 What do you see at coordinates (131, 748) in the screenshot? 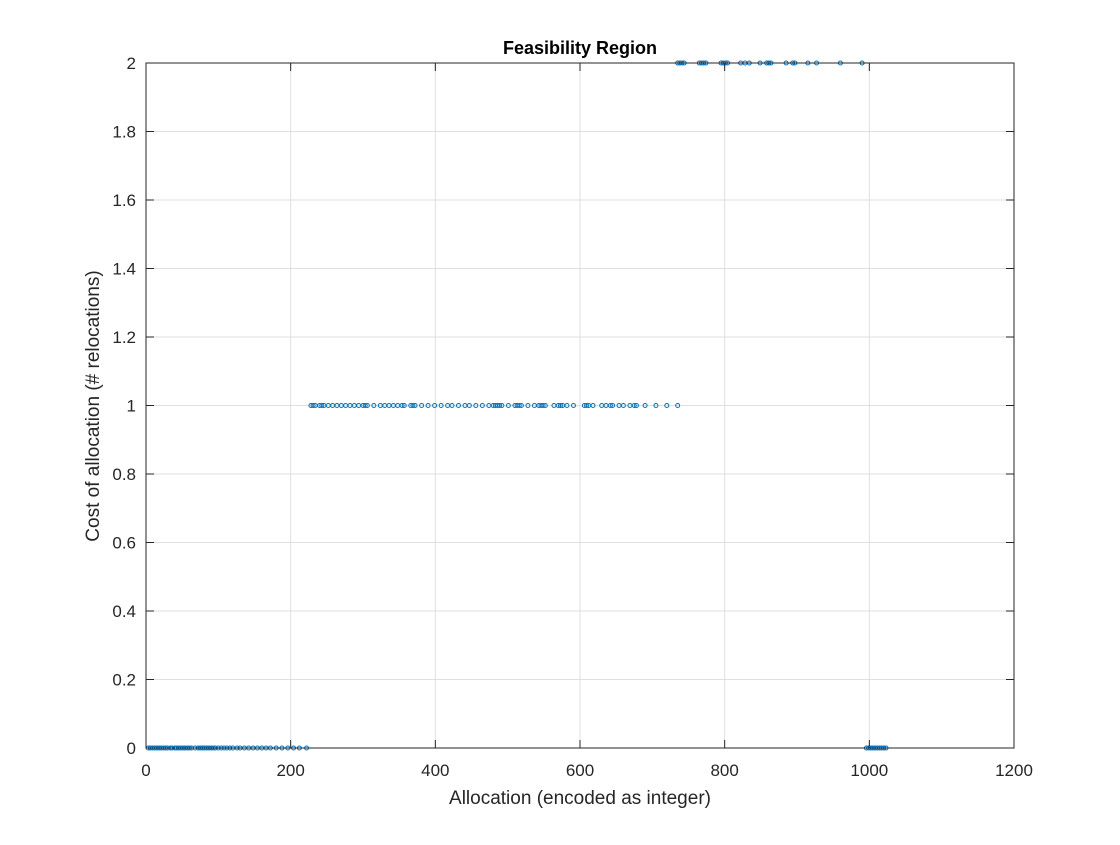
I see `y-tick-label: 0` at bounding box center [131, 748].